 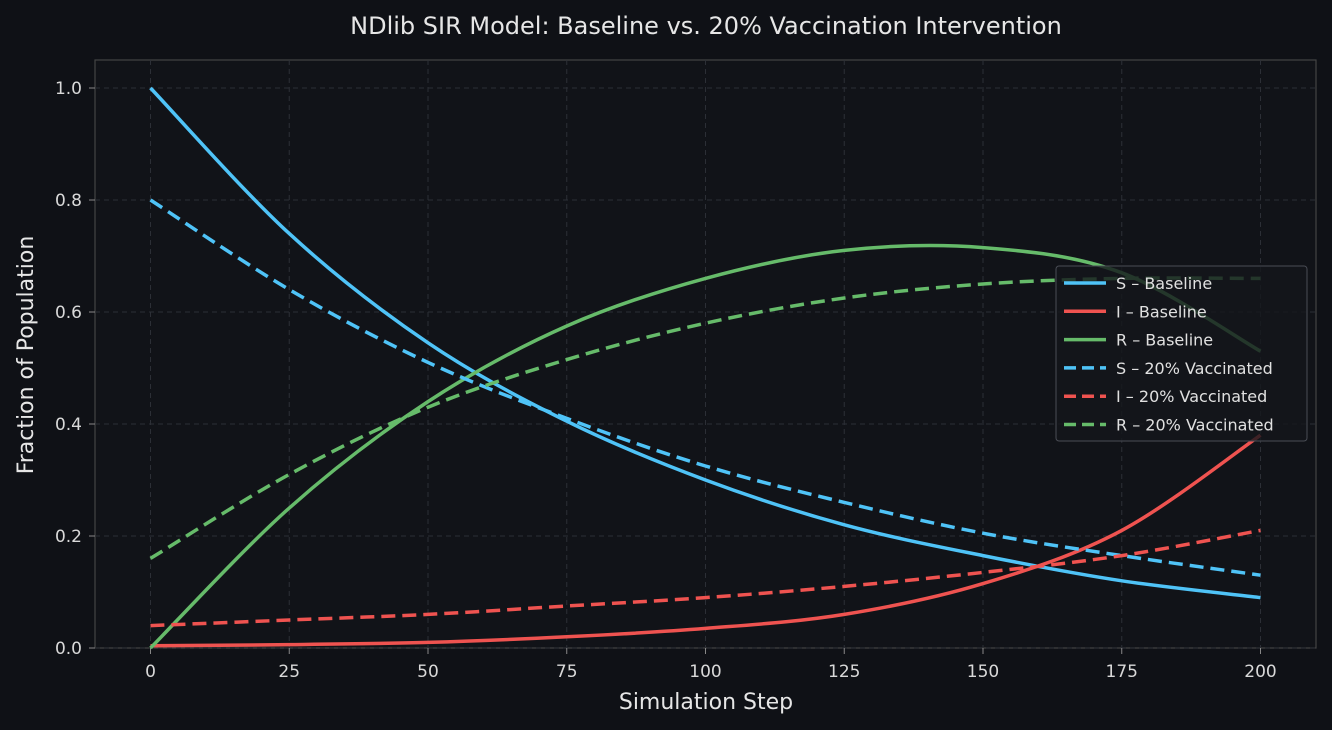 What do you see at coordinates (983, 672) in the screenshot?
I see `x-tick-label: 150` at bounding box center [983, 672].